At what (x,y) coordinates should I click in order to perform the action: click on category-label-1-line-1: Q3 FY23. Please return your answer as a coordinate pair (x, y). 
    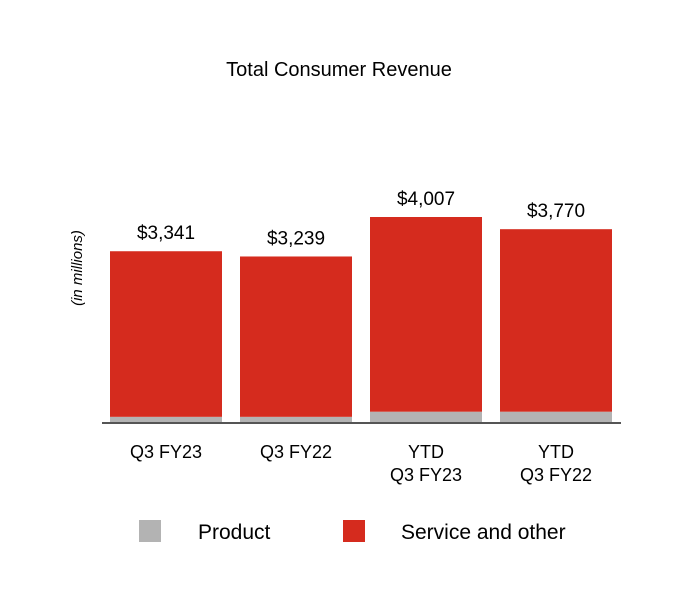
    Looking at the image, I should click on (166, 452).